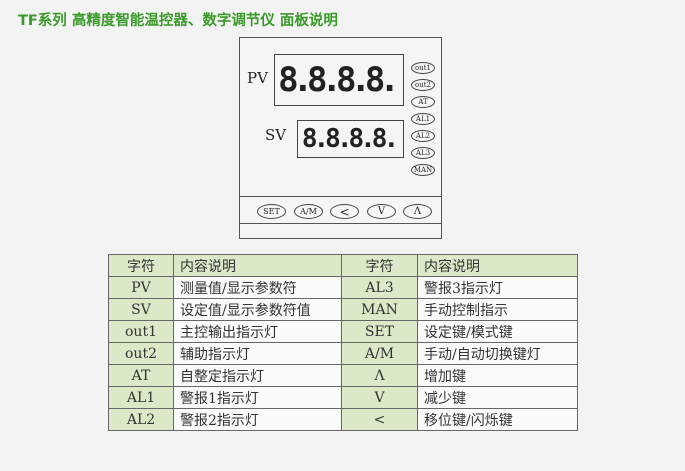 The image size is (685, 471). What do you see at coordinates (379, 375) in the screenshot?
I see `cell-char: Λ` at bounding box center [379, 375].